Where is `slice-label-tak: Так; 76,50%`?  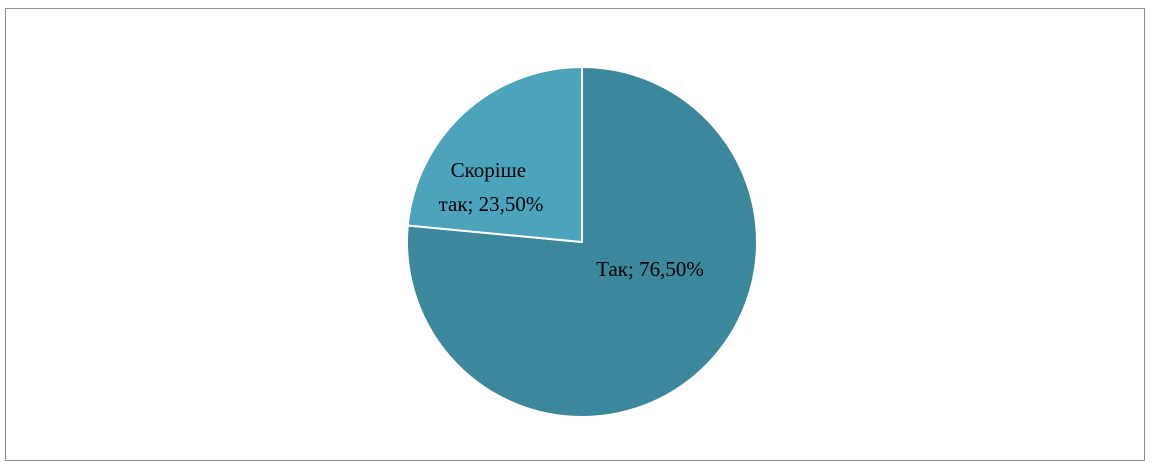
slice-label-tak: Так; 76,50% is located at coordinates (650, 269).